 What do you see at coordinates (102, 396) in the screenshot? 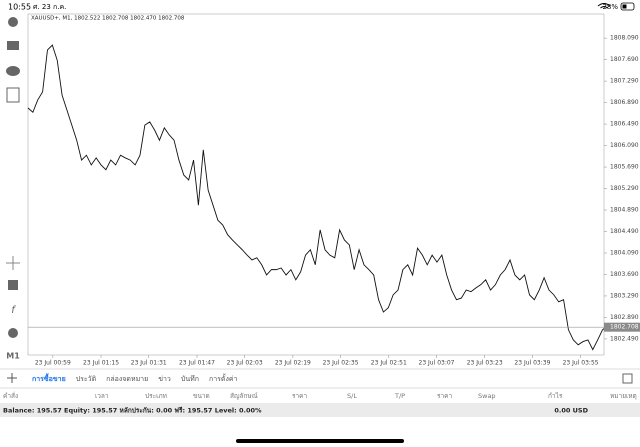
I see `column-header: เวลา` at bounding box center [102, 396].